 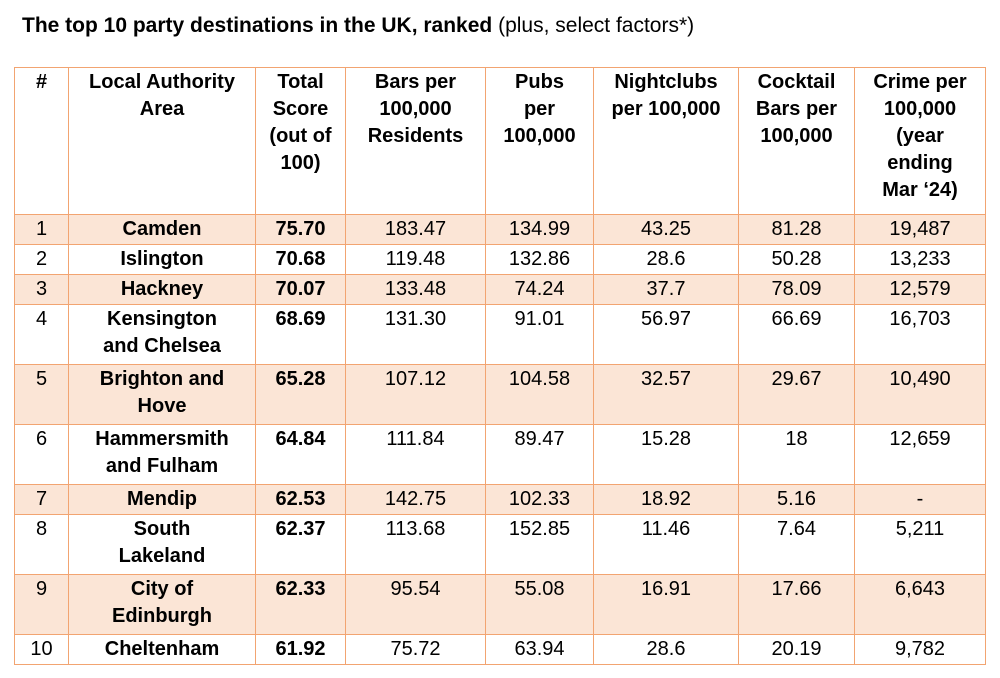 I want to click on nightclubs-cell: 37.7, so click(x=666, y=289).